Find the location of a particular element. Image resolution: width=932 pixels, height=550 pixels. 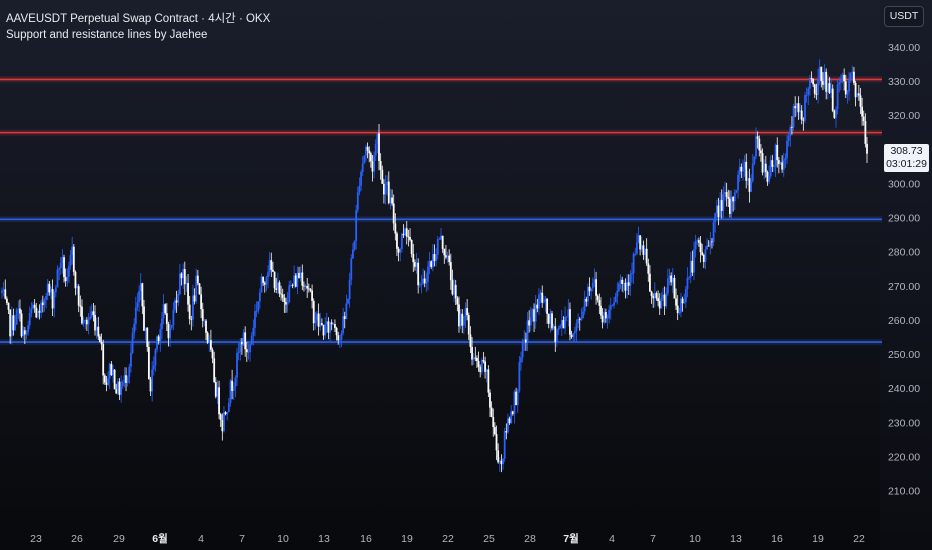

x-tick-label: 23 is located at coordinates (36, 539).